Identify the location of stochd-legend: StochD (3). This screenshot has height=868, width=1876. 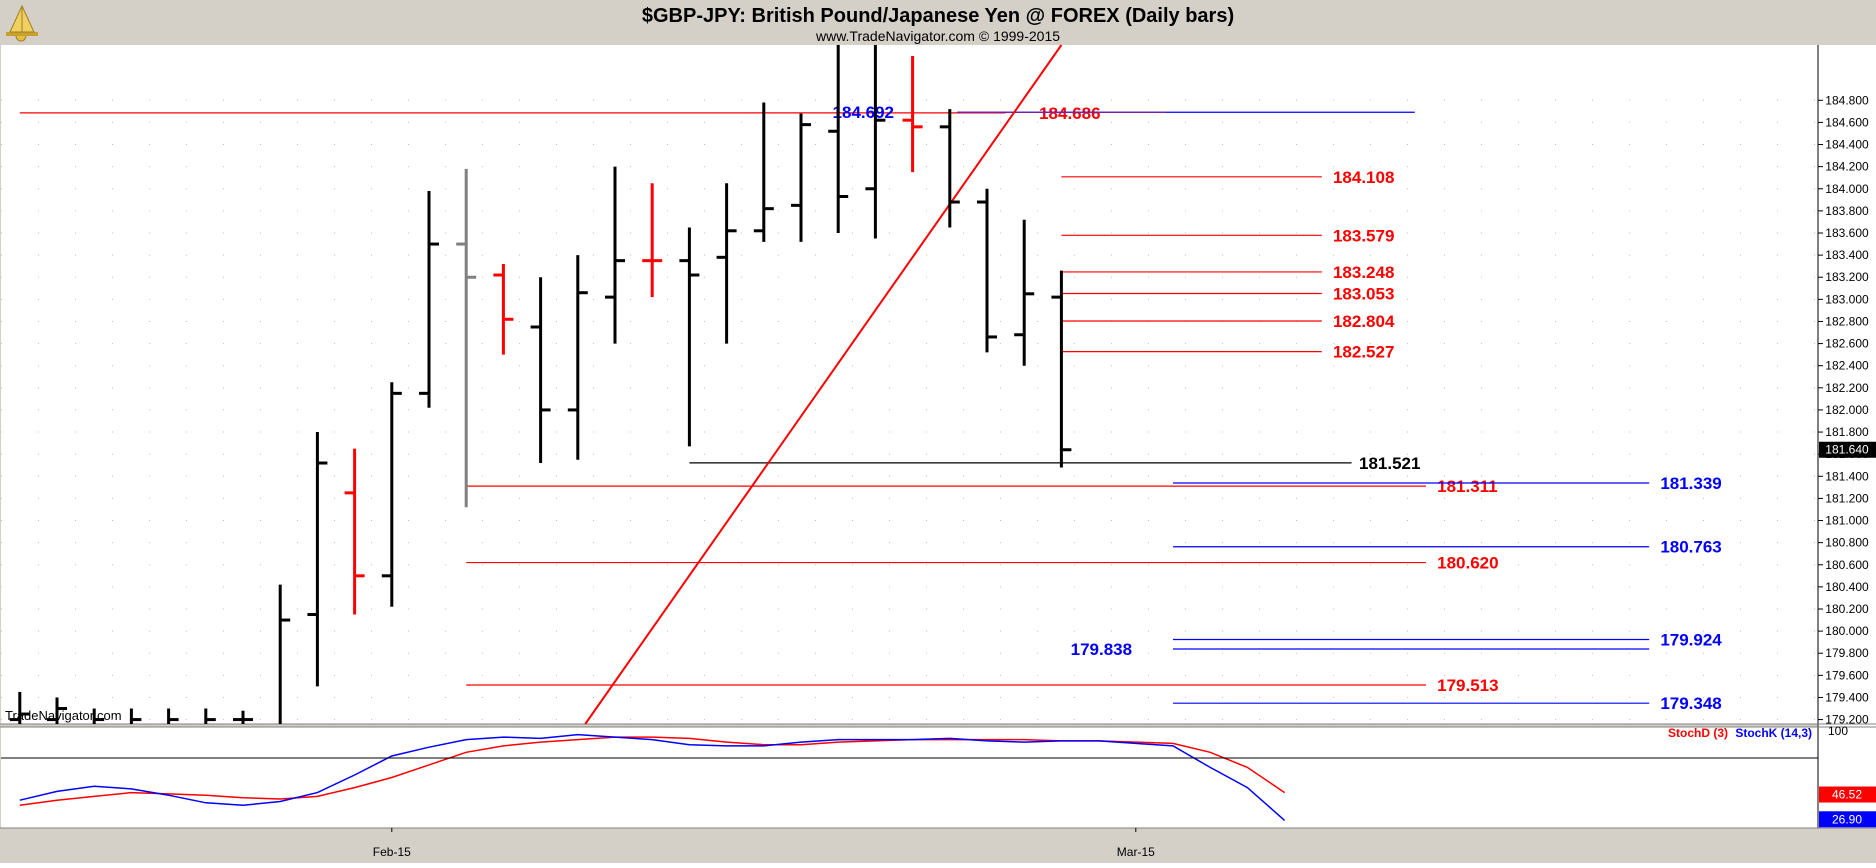
(1698, 733).